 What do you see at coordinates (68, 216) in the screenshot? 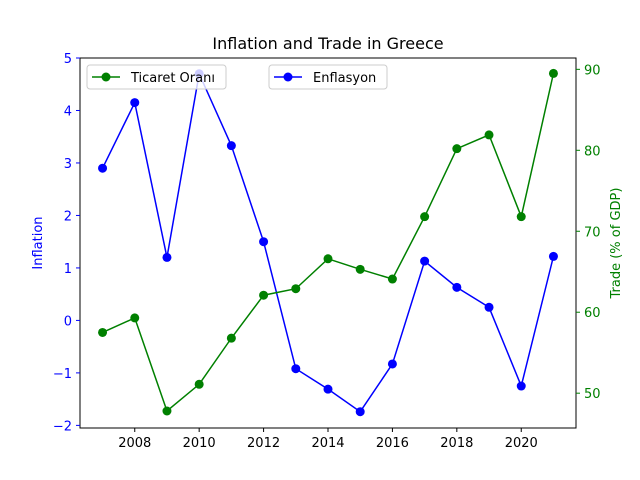
I see `y-left-tick-label: 2` at bounding box center [68, 216].